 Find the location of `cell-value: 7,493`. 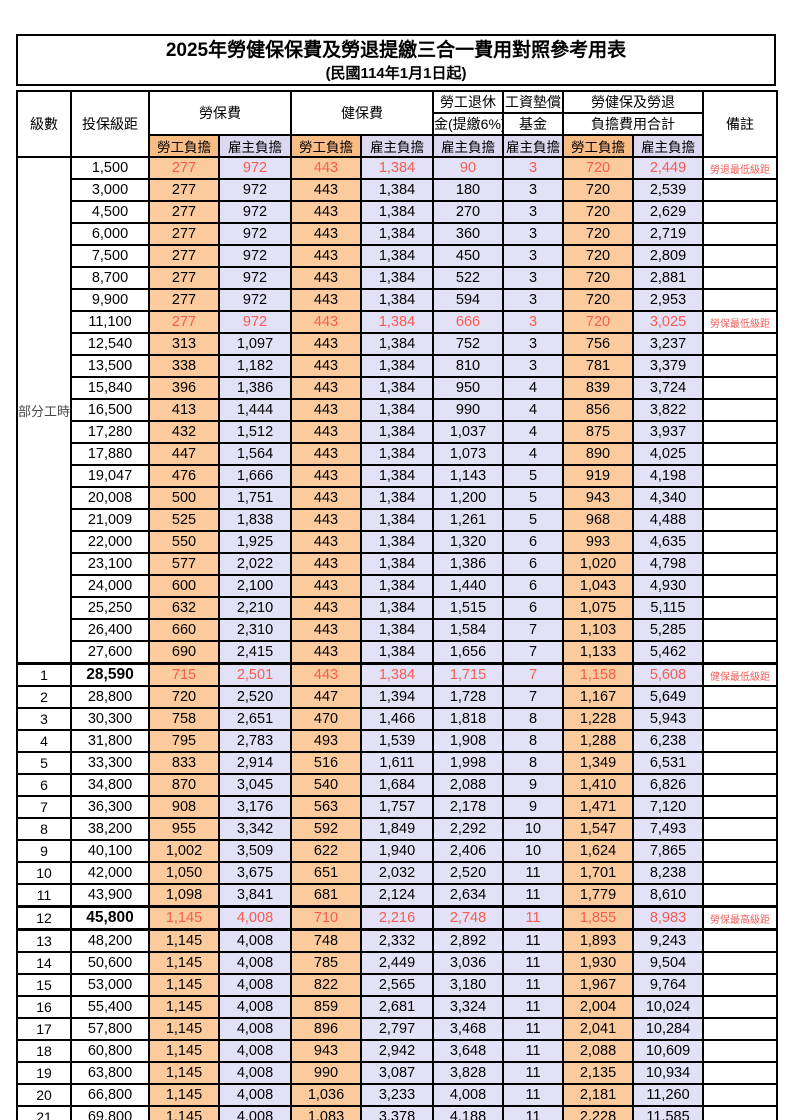

cell-value: 7,493 is located at coordinates (668, 829).